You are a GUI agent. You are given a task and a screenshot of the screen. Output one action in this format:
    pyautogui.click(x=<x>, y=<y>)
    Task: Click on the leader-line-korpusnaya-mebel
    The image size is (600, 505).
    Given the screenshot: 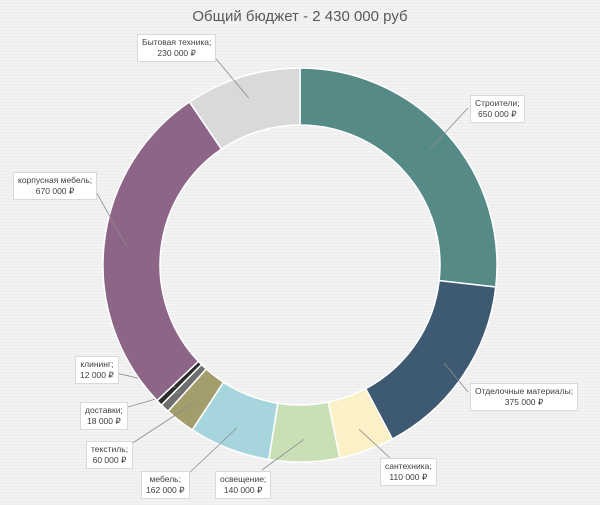 What is the action you would take?
    pyautogui.click(x=110, y=217)
    